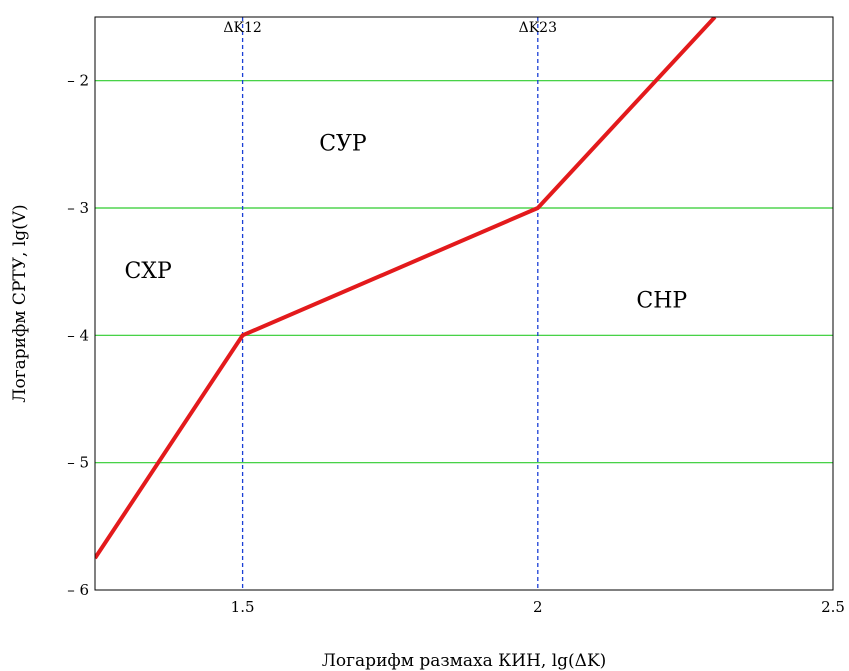 This screenshot has height=671, width=849. I want to click on x-axis-label: Логарифм размаха КИН, lg(ΔK), so click(464, 661).